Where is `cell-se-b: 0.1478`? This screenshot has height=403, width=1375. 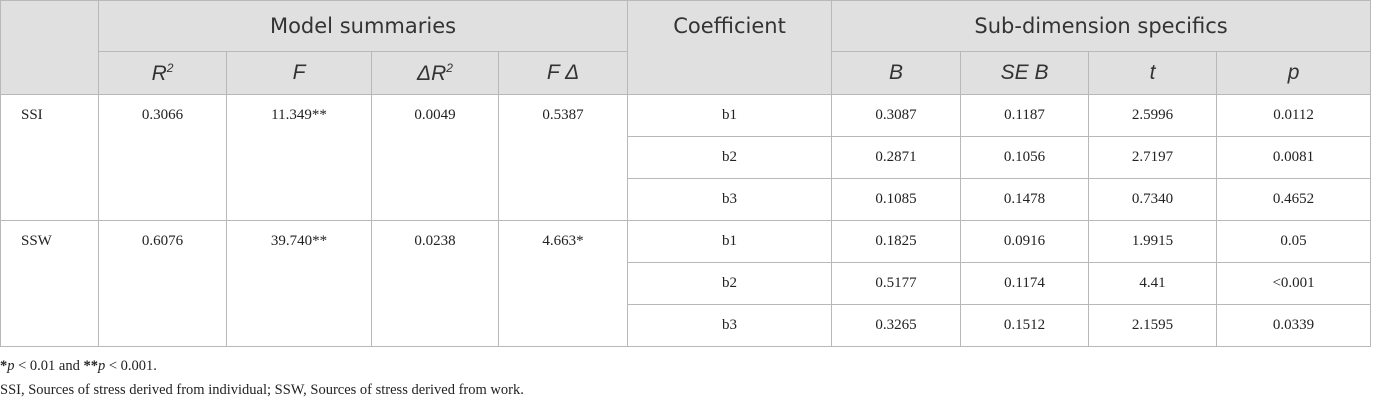
cell-se-b: 0.1478 is located at coordinates (1025, 199).